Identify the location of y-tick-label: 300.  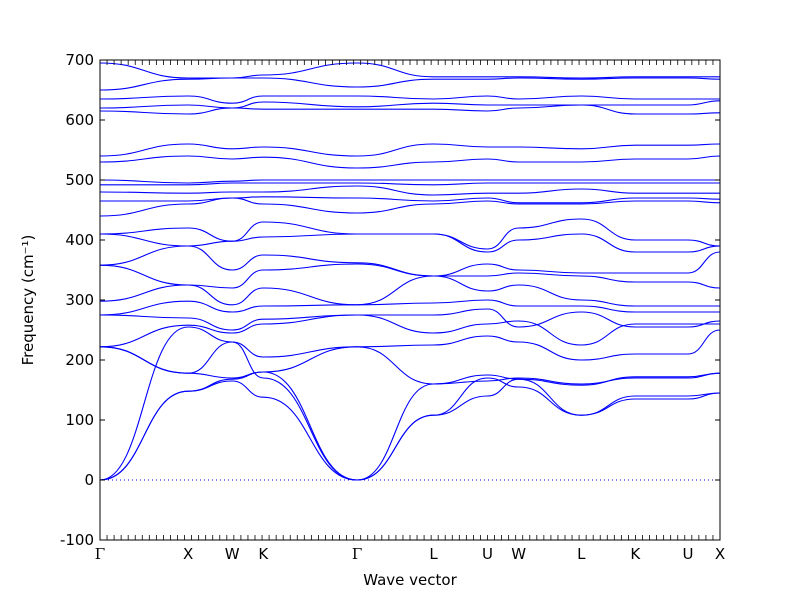
(79, 300).